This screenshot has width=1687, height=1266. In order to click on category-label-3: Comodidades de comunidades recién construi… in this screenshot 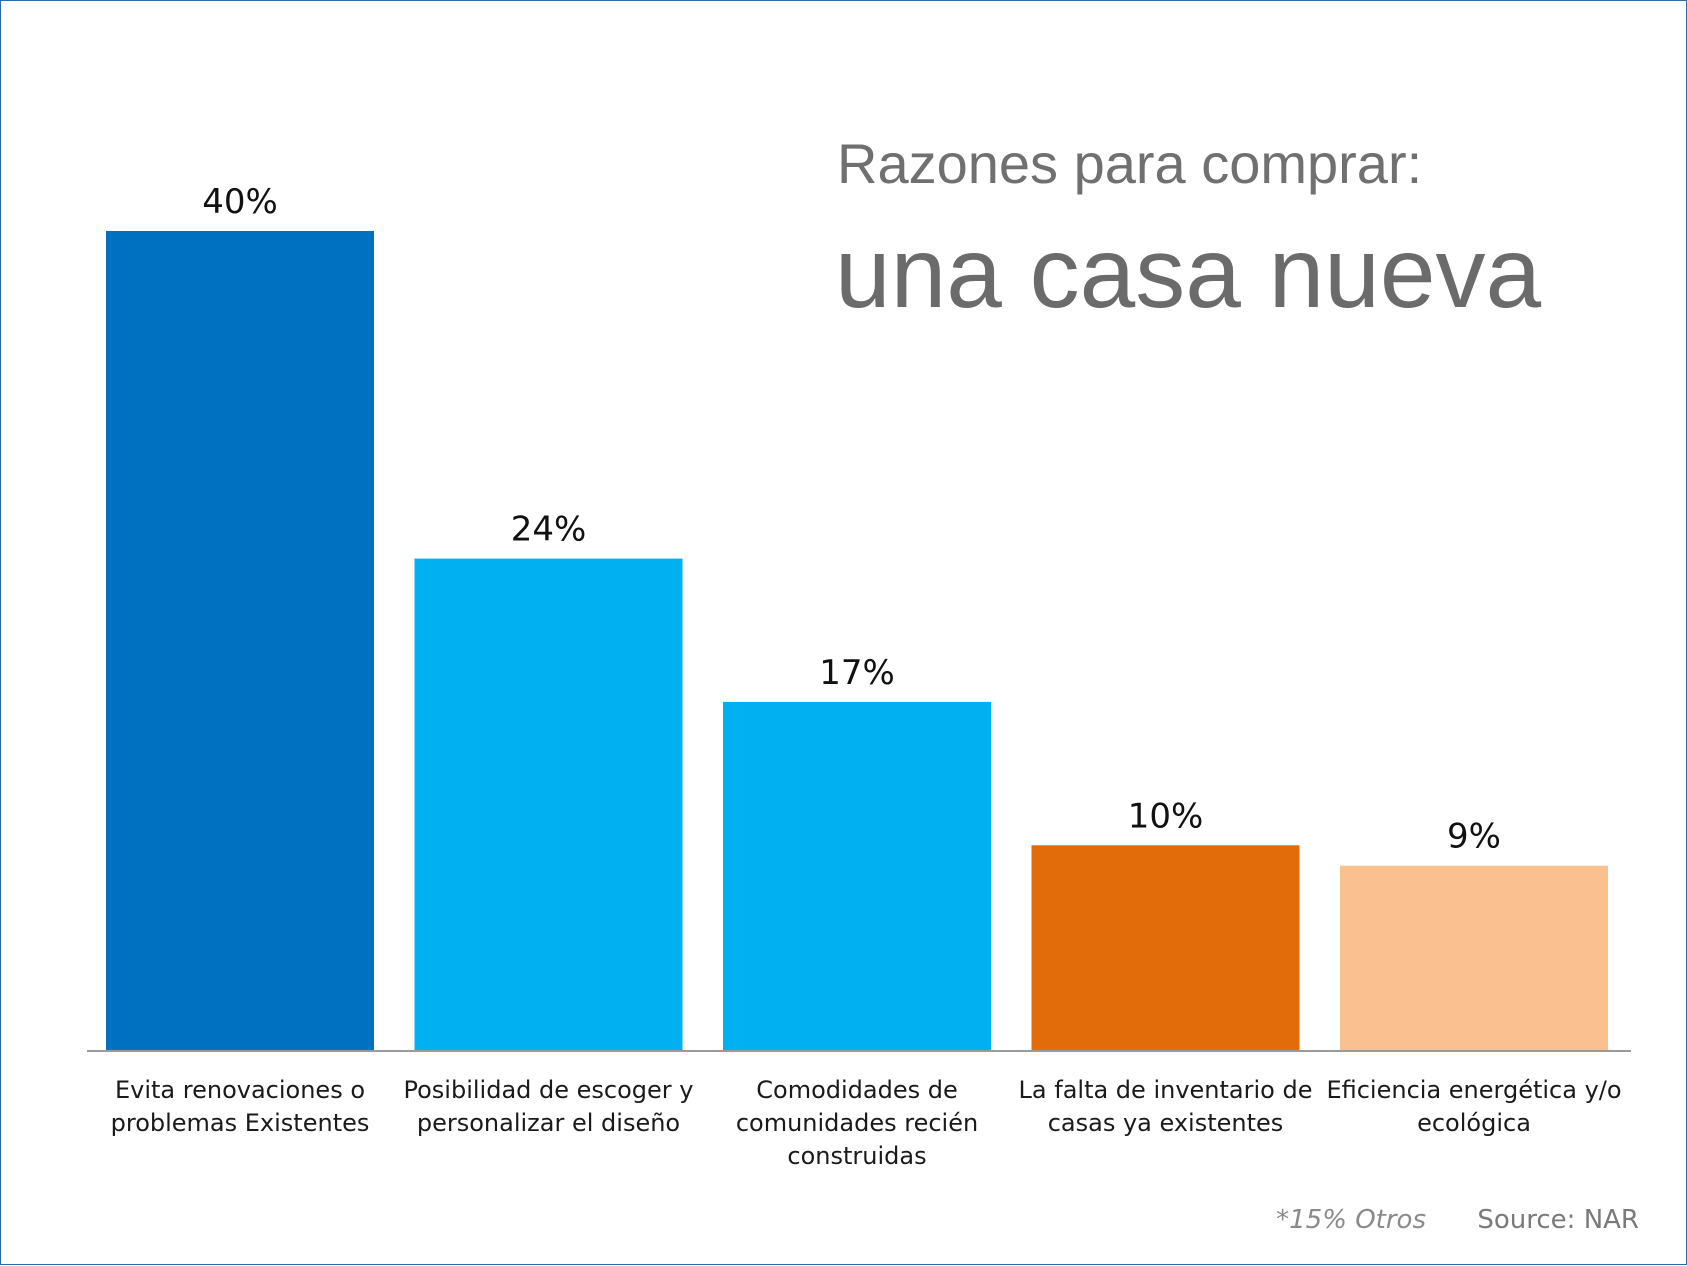, I will do `click(857, 1123)`.